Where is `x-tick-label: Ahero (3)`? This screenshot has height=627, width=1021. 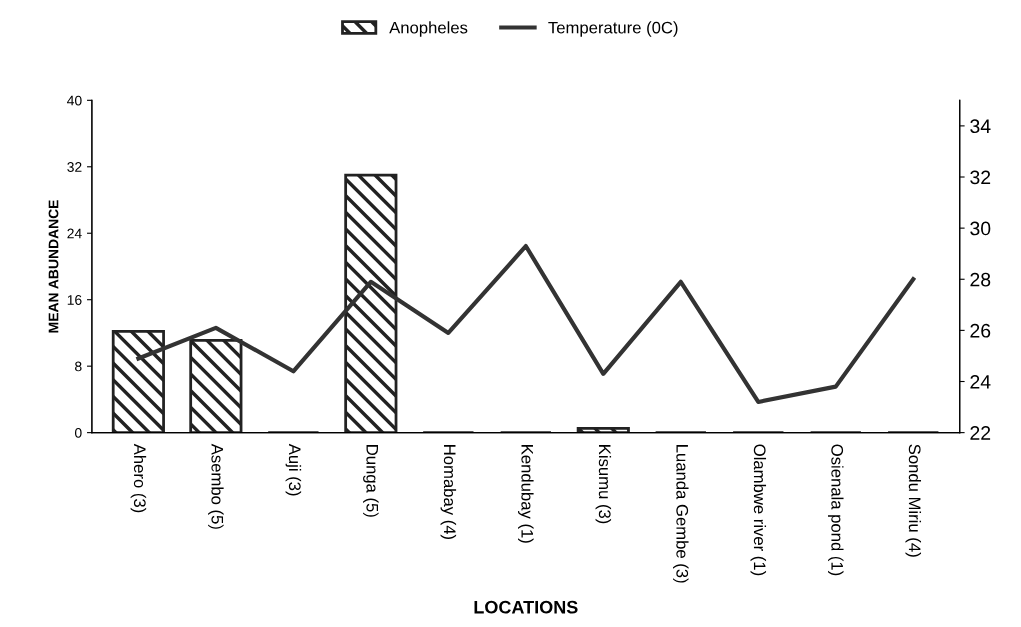
x-tick-label: Ahero (3) is located at coordinates (138, 478).